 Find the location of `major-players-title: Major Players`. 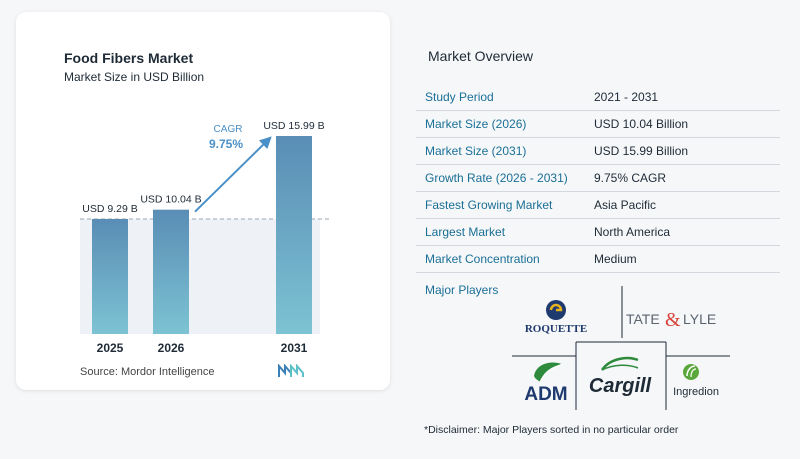

major-players-title: Major Players is located at coordinates (462, 290).